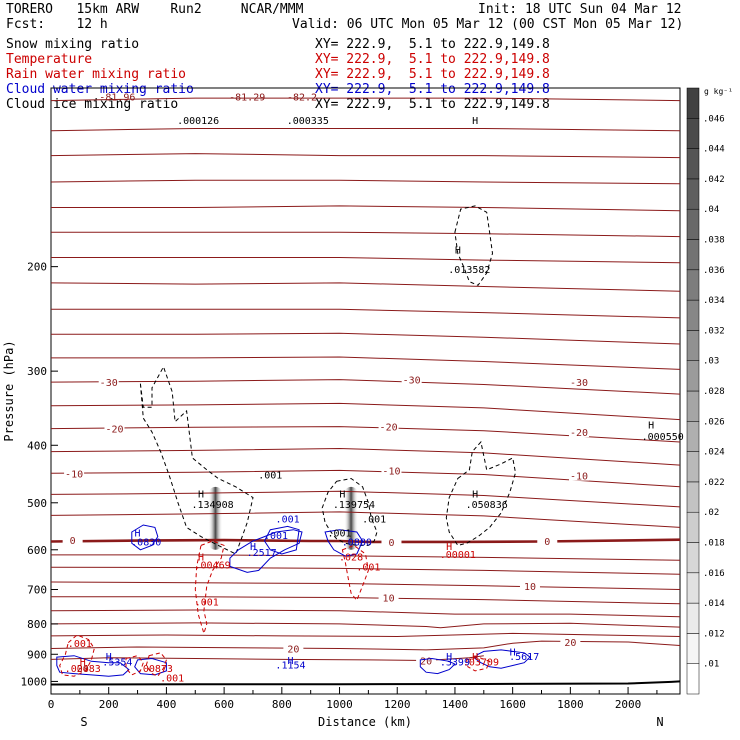 This screenshot has height=740, width=740. What do you see at coordinates (37, 371) in the screenshot?
I see `y-tick-label-1: 300` at bounding box center [37, 371].